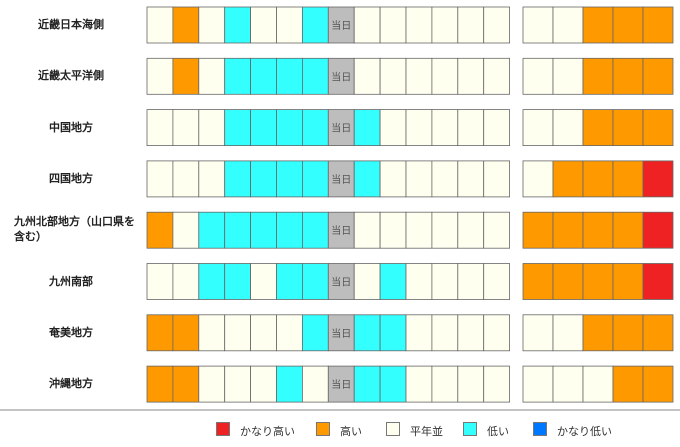 The width and height of the screenshot is (680, 447). What do you see at coordinates (71, 127) in the screenshot?
I see `region-label: 中国地方` at bounding box center [71, 127].